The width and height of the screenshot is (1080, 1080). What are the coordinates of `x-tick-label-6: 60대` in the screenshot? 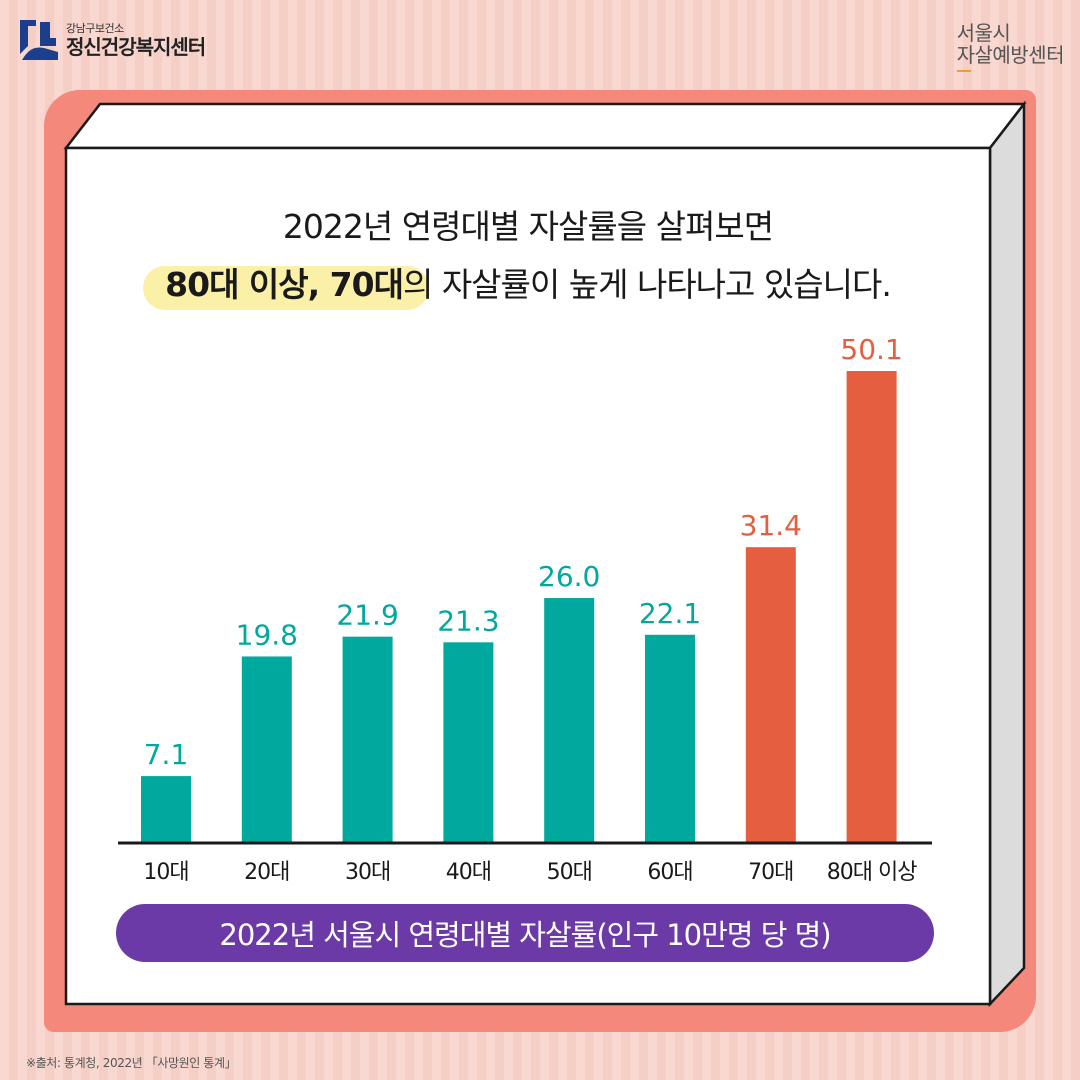 It's located at (669, 872).